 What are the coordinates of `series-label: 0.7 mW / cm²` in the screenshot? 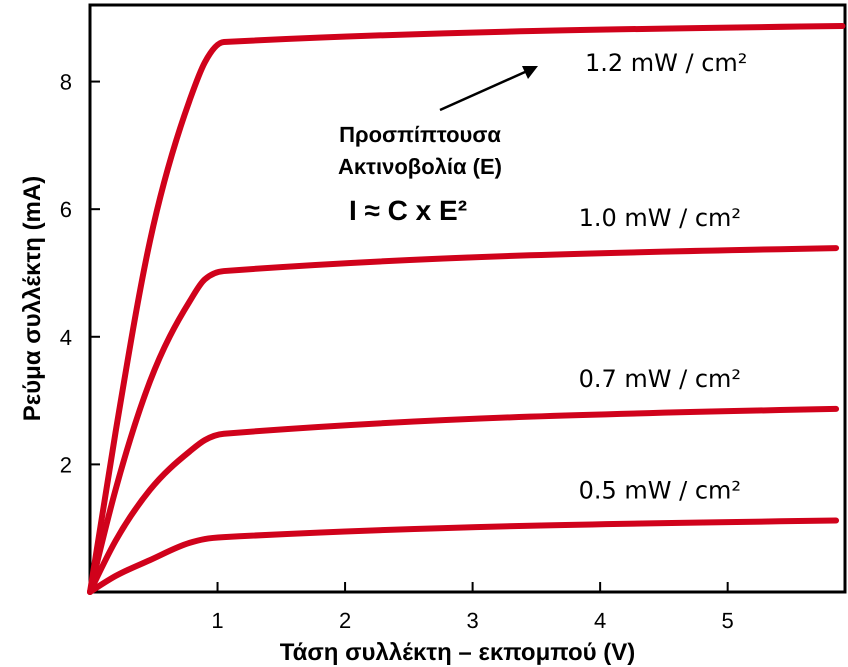 It's located at (660, 378).